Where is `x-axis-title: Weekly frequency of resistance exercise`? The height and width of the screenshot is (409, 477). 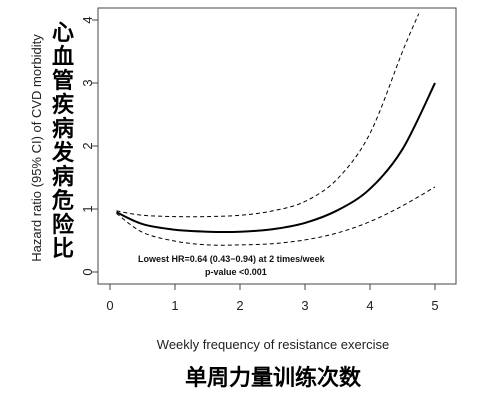 x-axis-title: Weekly frequency of resistance exercise is located at coordinates (273, 344).